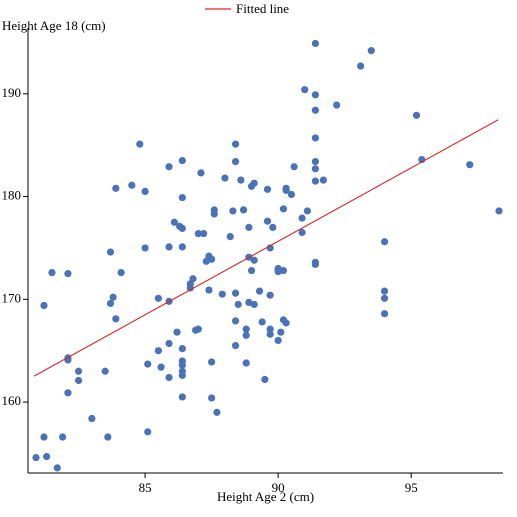 The width and height of the screenshot is (517, 517). What do you see at coordinates (278, 487) in the screenshot?
I see `x-tick-label: 90` at bounding box center [278, 487].